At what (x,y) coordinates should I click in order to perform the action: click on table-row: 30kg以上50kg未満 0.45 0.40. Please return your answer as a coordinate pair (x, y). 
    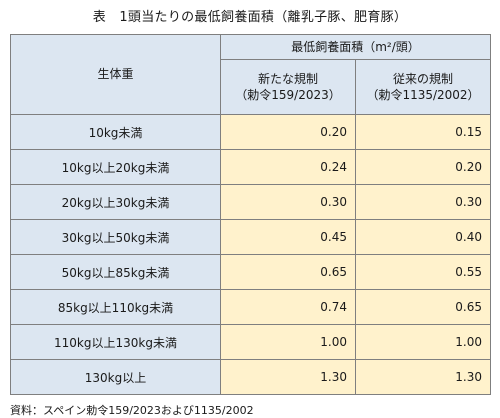
    Looking at the image, I should click on (251, 237).